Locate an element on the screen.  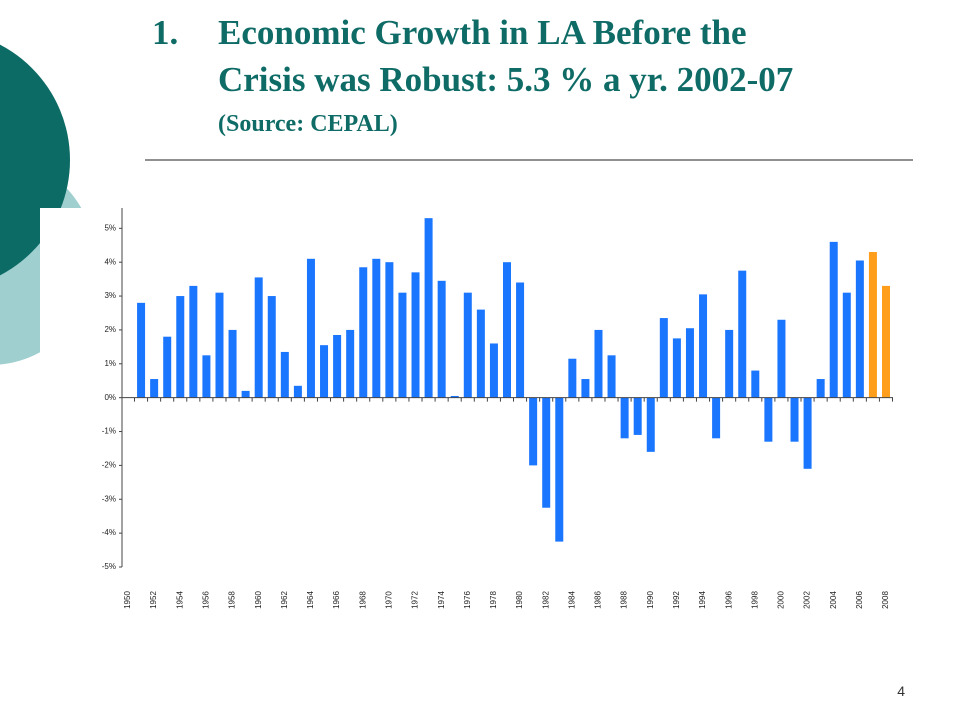
y-tick-label: -1% is located at coordinates (109, 431).